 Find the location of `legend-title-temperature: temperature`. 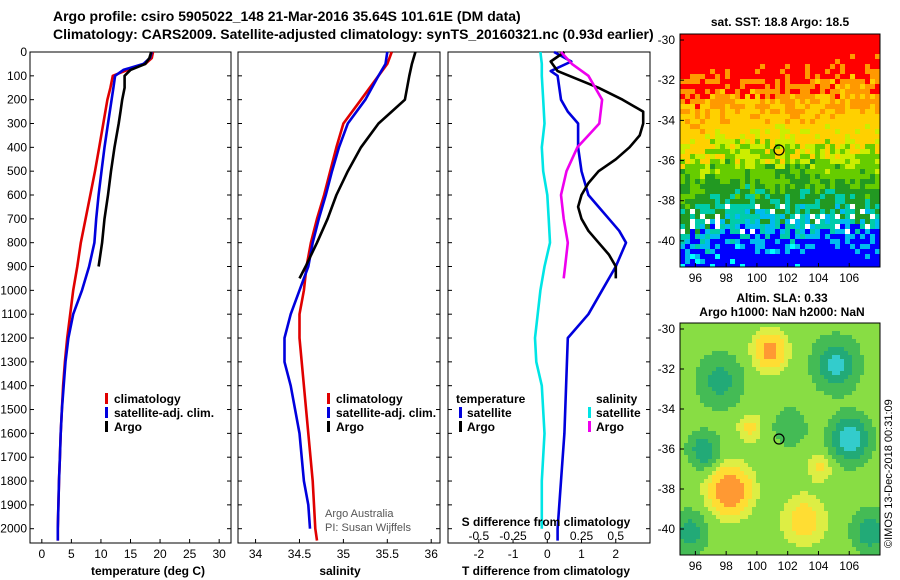

legend-title-temperature: temperature is located at coordinates (491, 399).